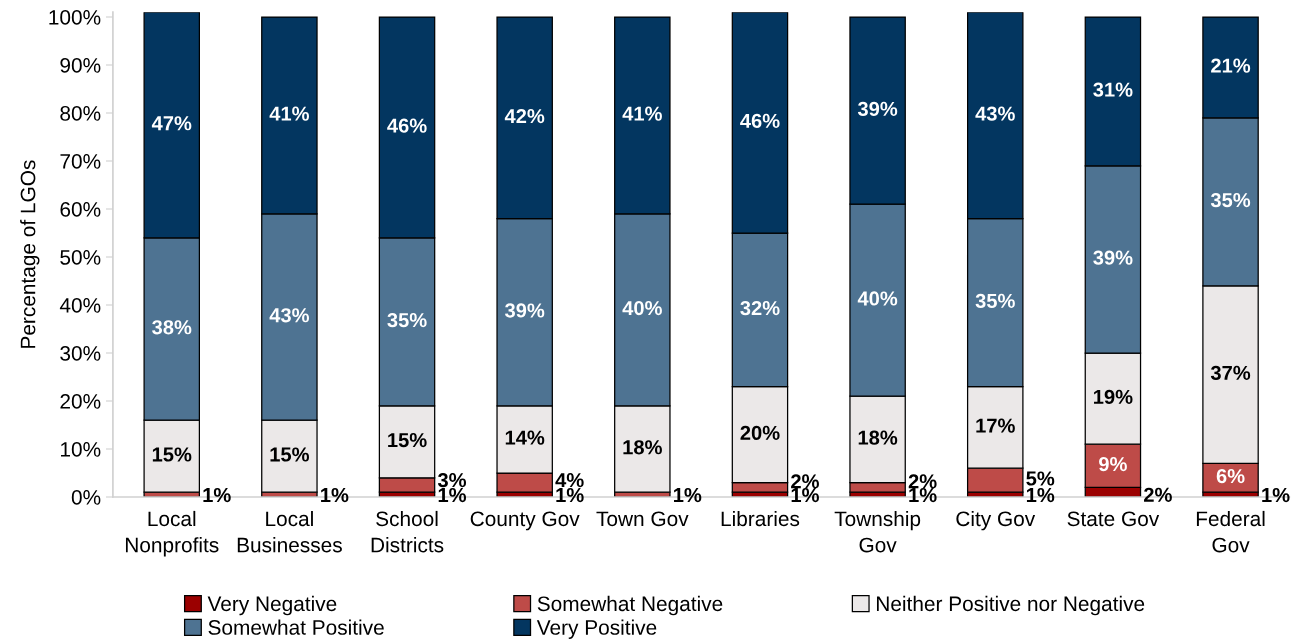 This screenshot has width=1313, height=641. What do you see at coordinates (75, 17) in the screenshot?
I see `y-tick-label: 100%` at bounding box center [75, 17].